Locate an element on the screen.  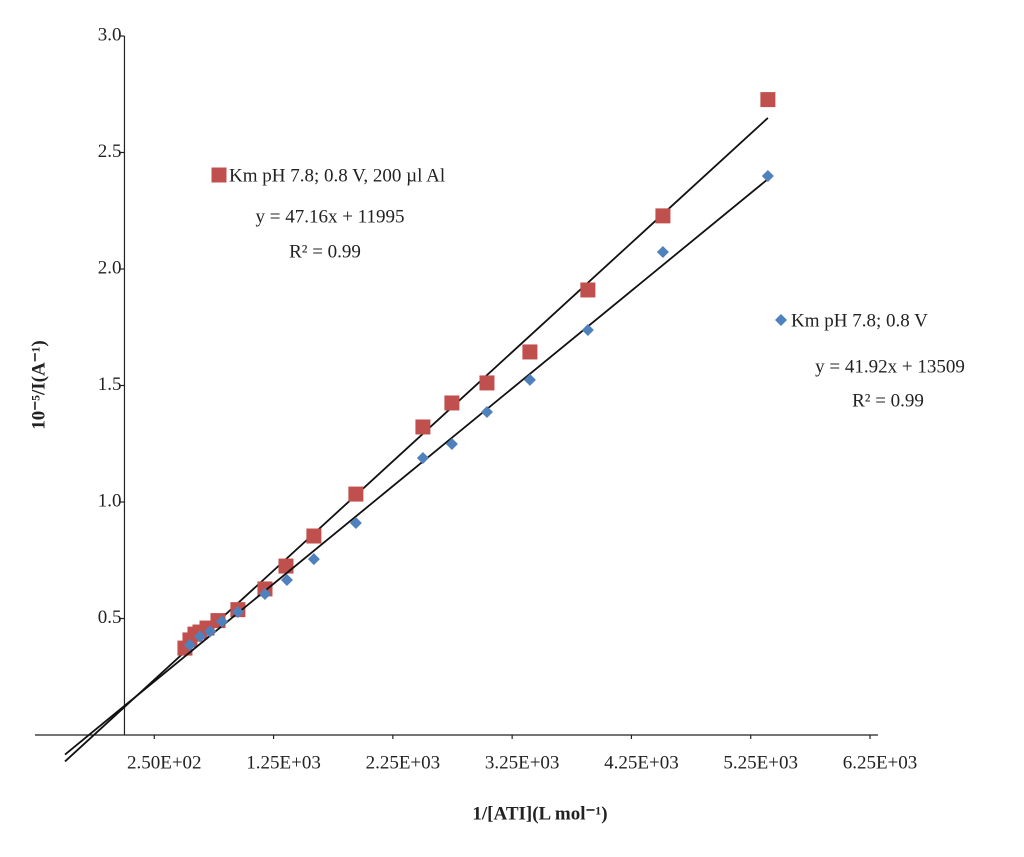
x-tick-label: 5.25E+03 is located at coordinates (760, 762).